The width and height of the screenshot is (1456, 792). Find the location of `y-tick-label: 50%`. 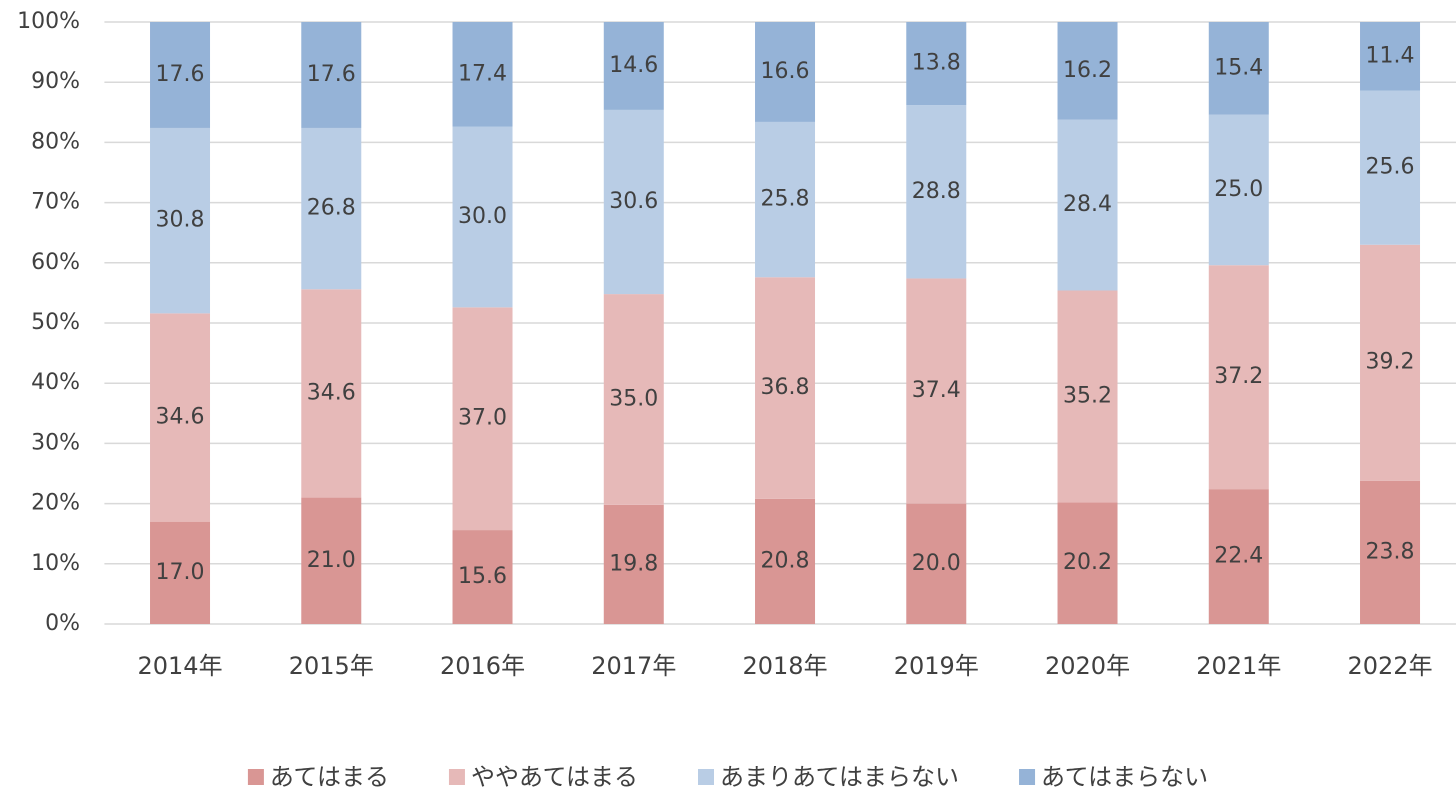

y-tick-label: 50% is located at coordinates (55, 322).